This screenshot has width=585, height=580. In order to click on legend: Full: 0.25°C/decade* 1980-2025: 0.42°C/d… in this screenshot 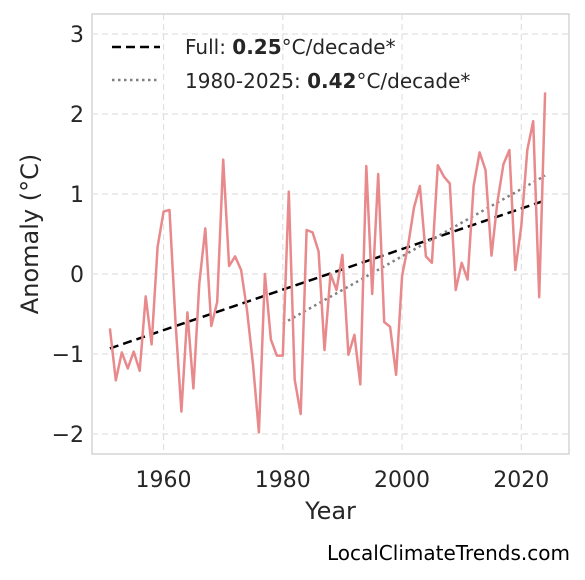, I will do `click(291, 64)`.